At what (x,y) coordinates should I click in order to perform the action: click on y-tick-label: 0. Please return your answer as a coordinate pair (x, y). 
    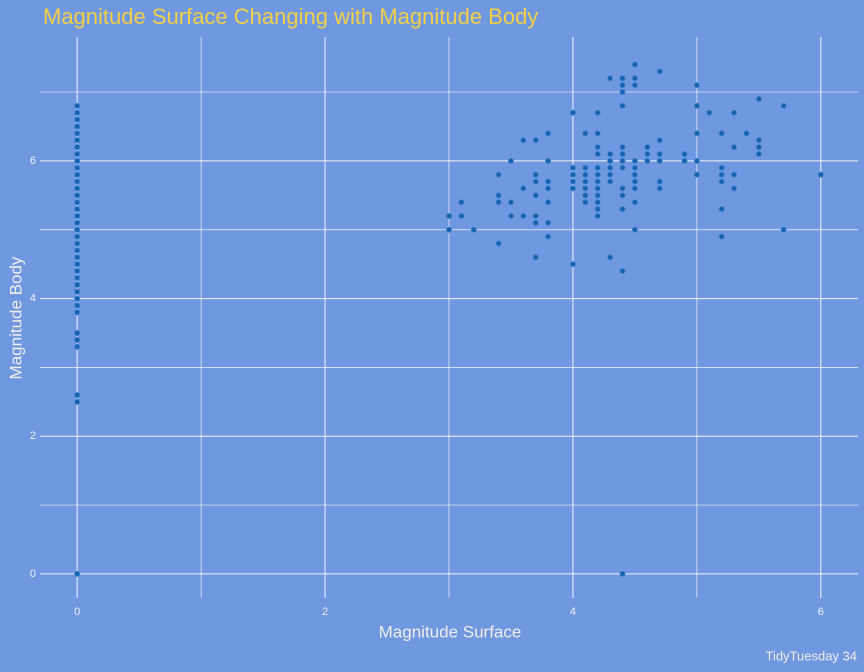
    Looking at the image, I should click on (33, 574).